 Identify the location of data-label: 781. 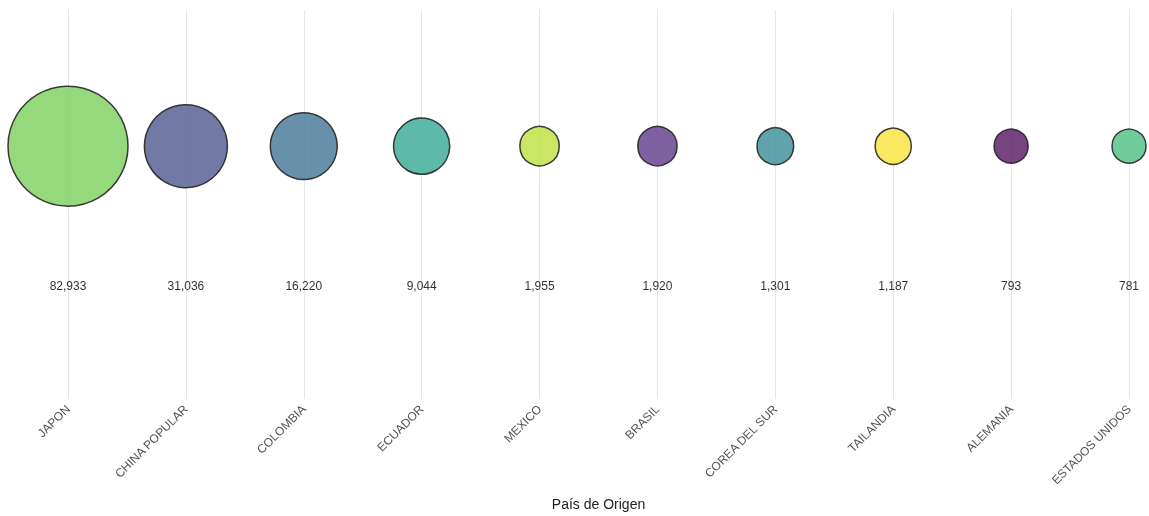
(1129, 286).